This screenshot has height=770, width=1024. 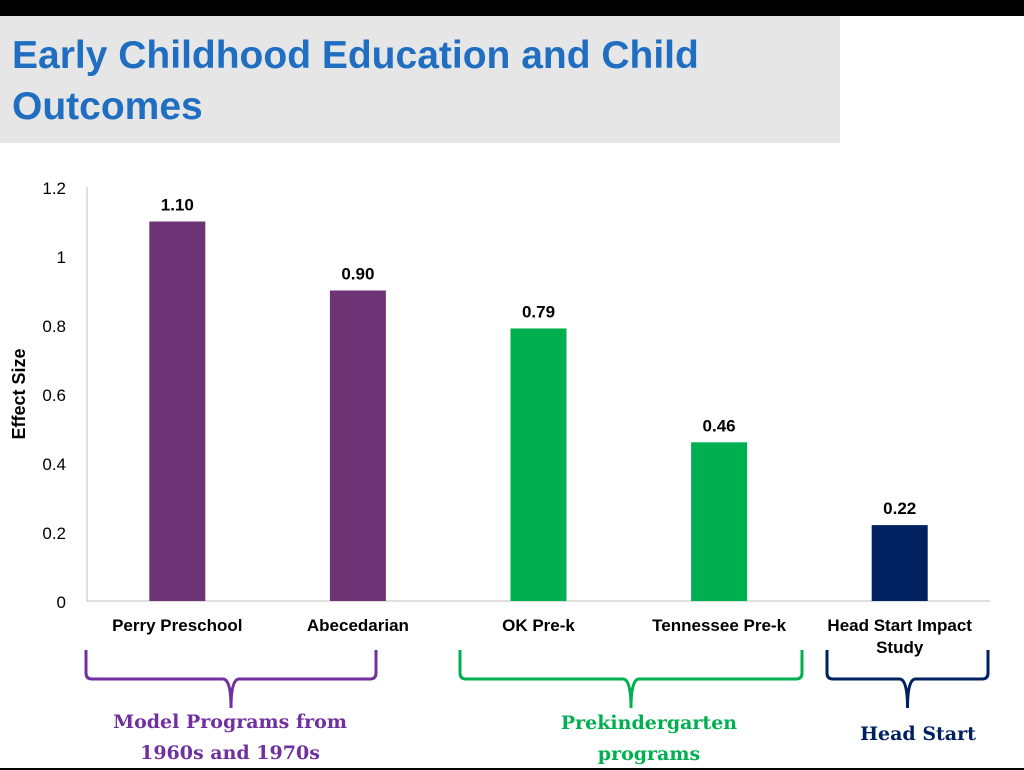 What do you see at coordinates (719, 425) in the screenshot?
I see `data-label: 0.46` at bounding box center [719, 425].